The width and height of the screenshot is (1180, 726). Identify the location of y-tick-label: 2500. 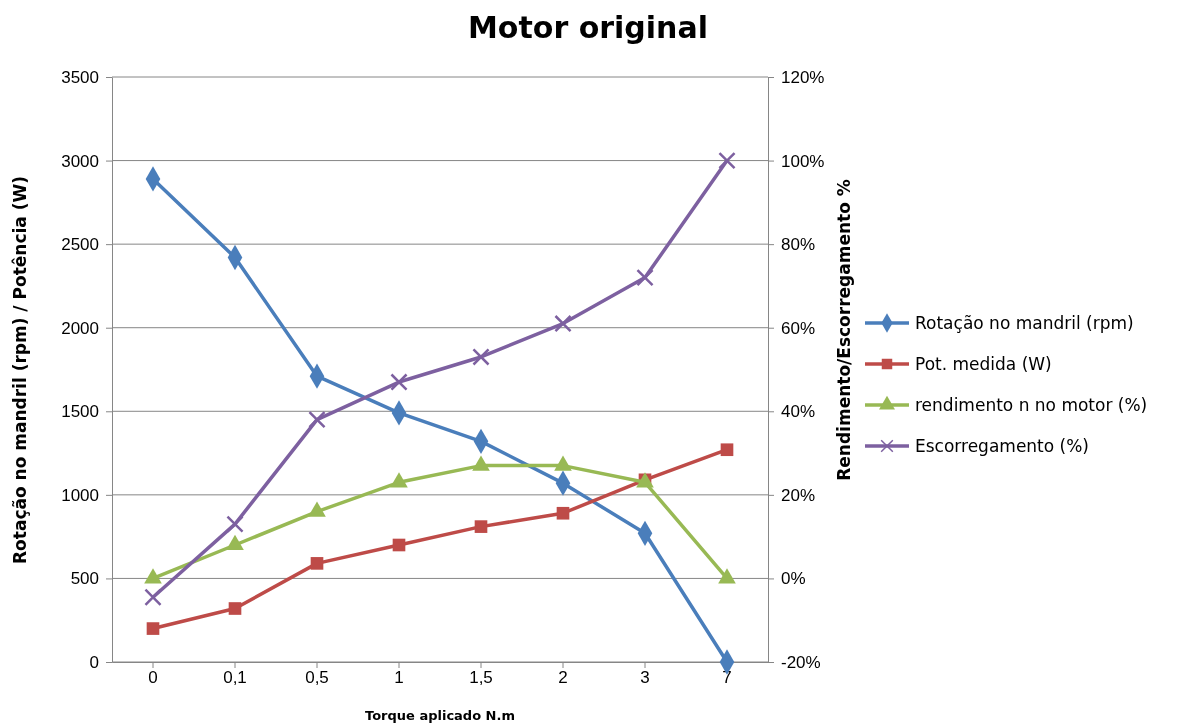
(80, 245).